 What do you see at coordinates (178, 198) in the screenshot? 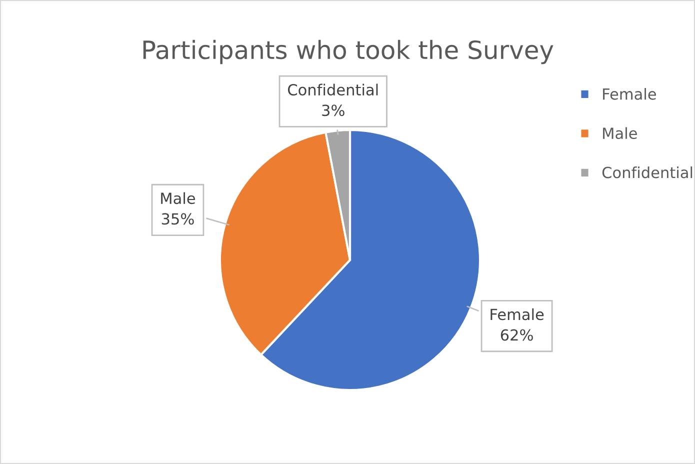
I see `slice-label: Male` at bounding box center [178, 198].